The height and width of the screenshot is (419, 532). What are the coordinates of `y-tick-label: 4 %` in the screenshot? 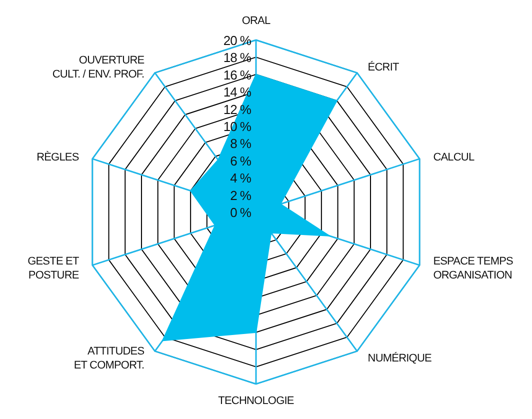 It's located at (241, 178).